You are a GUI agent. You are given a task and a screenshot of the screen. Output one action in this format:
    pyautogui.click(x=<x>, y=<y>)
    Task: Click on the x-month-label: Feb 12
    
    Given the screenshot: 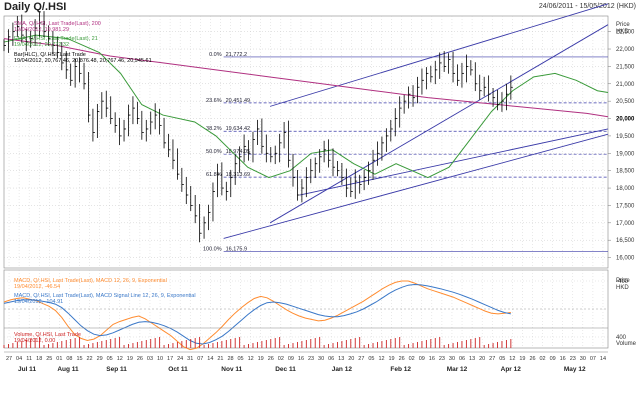 What is the action you would take?
    pyautogui.click(x=400, y=369)
    